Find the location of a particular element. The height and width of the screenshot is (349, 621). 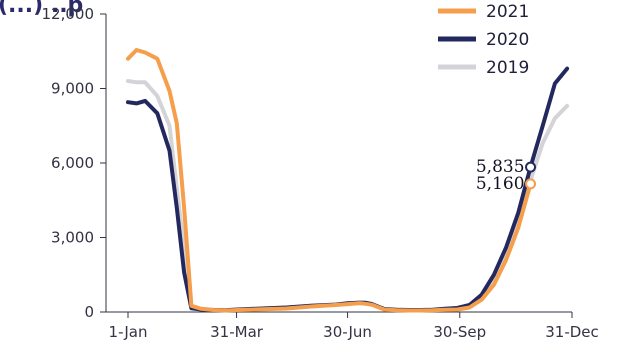

y-axis: 0 3,000 6,000 9,000 12,000 is located at coordinates (74, 163).